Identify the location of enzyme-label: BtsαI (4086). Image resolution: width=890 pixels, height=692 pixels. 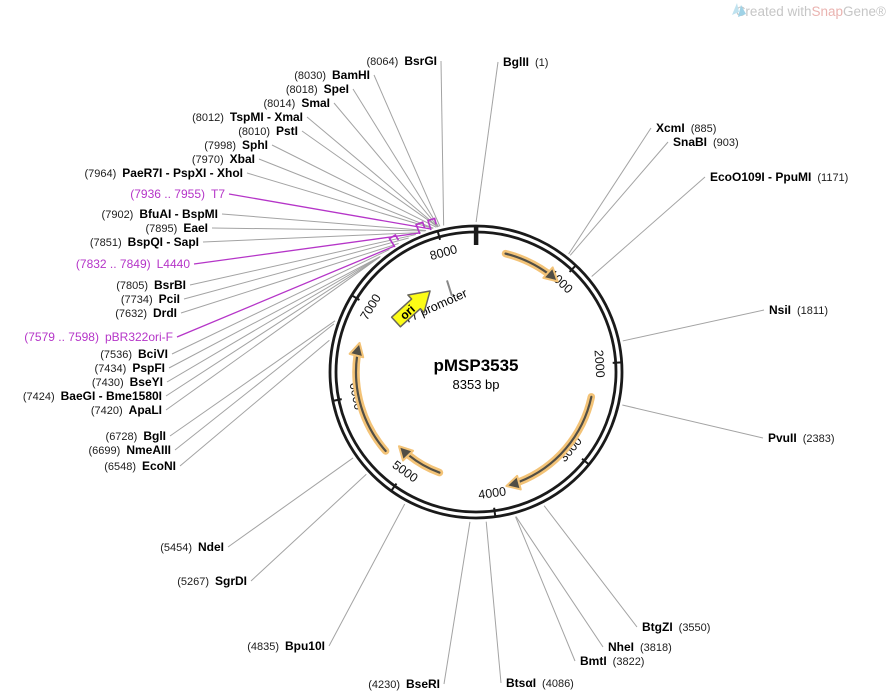
(540, 683).